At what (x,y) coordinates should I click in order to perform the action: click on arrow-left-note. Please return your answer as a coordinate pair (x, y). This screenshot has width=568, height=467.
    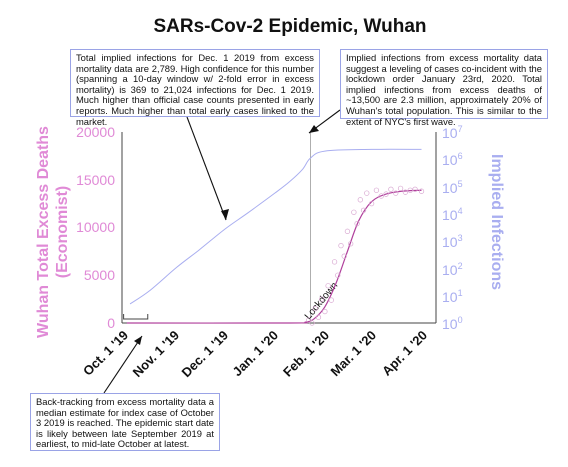
    Looking at the image, I should click on (206, 168).